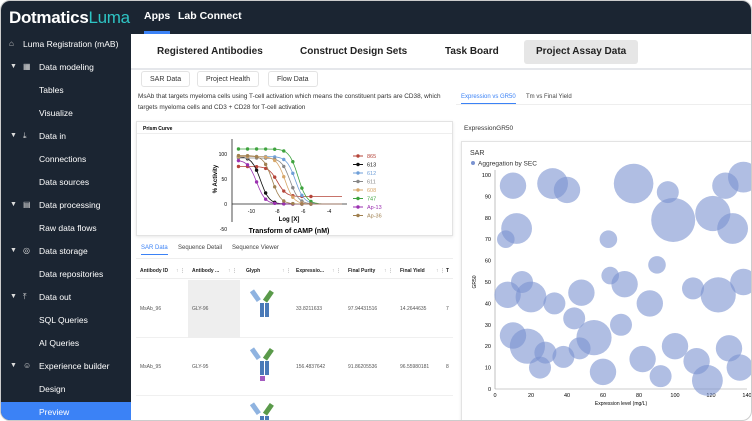 This screenshot has height=421, width=752. I want to click on sidebar-item-design: Design, so click(66, 389).